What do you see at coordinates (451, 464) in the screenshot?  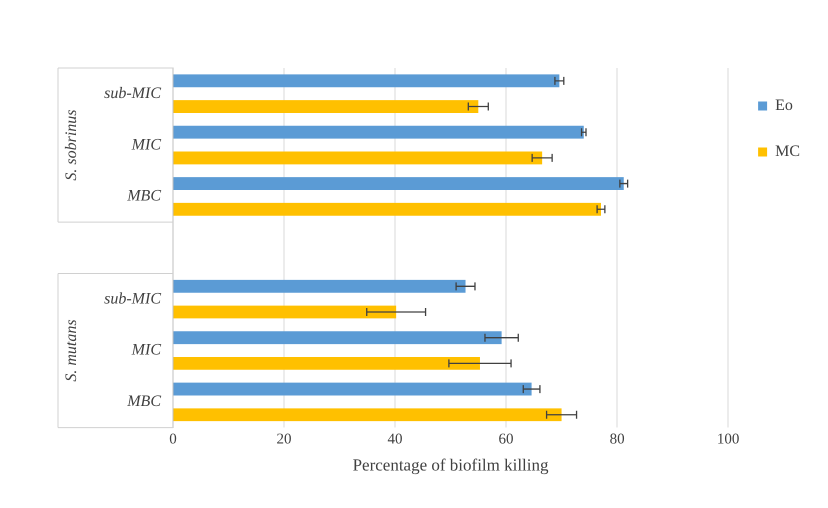 I see `x-axis-title: Percentage of biofilm killing` at bounding box center [451, 464].